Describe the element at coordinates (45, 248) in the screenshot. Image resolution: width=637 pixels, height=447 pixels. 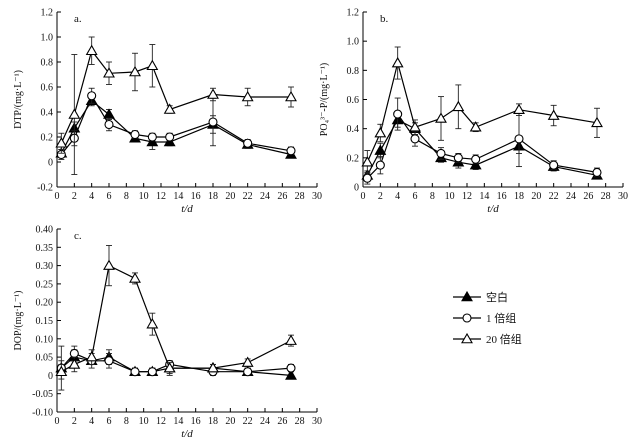
I see `y-tick-label: 0.35` at that location.